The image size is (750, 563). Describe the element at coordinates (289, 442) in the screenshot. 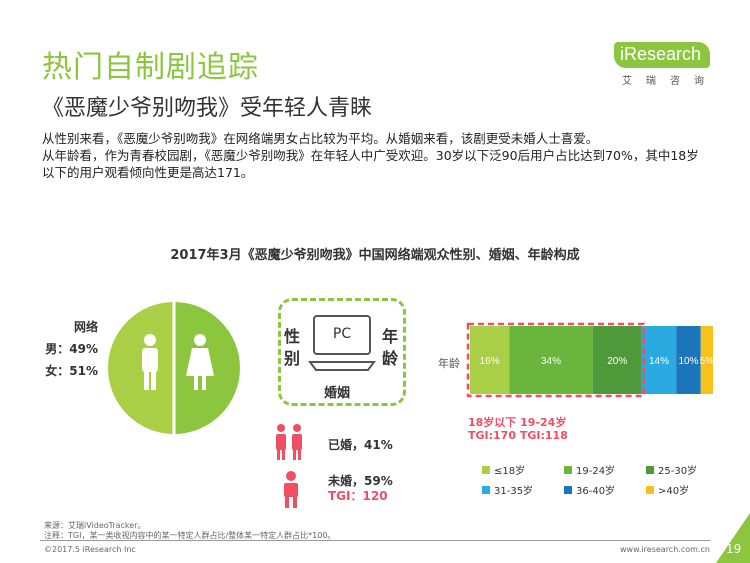

I see `couple-icon` at that location.